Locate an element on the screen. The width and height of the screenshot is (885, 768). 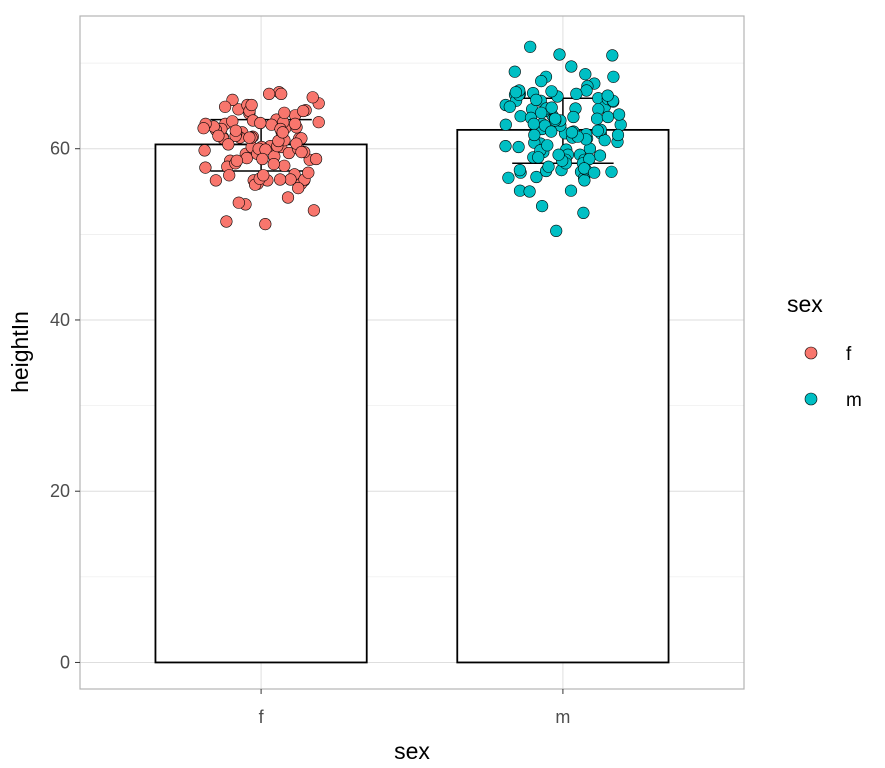
y-tick-label: 0 is located at coordinates (65, 662).